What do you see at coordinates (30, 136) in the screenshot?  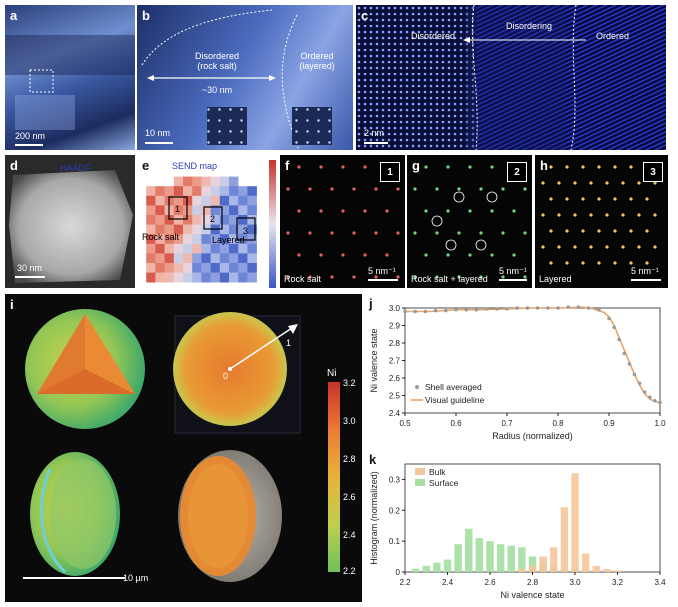 I see `panel-a-scale-label: 200 nm` at bounding box center [30, 136].